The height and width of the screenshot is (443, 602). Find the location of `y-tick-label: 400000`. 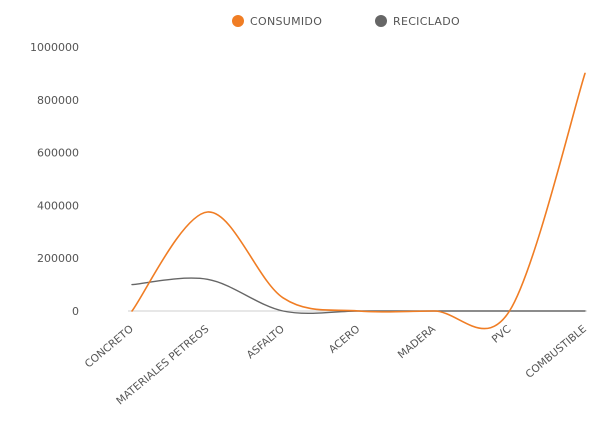

y-tick-label: 400000 is located at coordinates (58, 205).